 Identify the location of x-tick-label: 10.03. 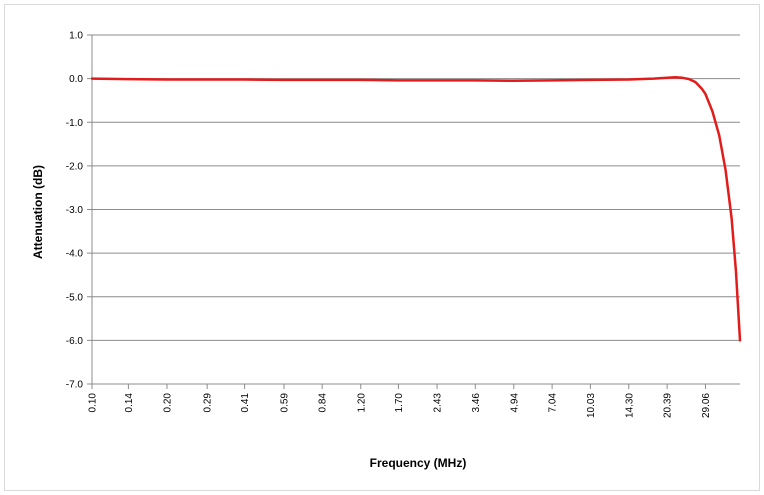
(591, 405).